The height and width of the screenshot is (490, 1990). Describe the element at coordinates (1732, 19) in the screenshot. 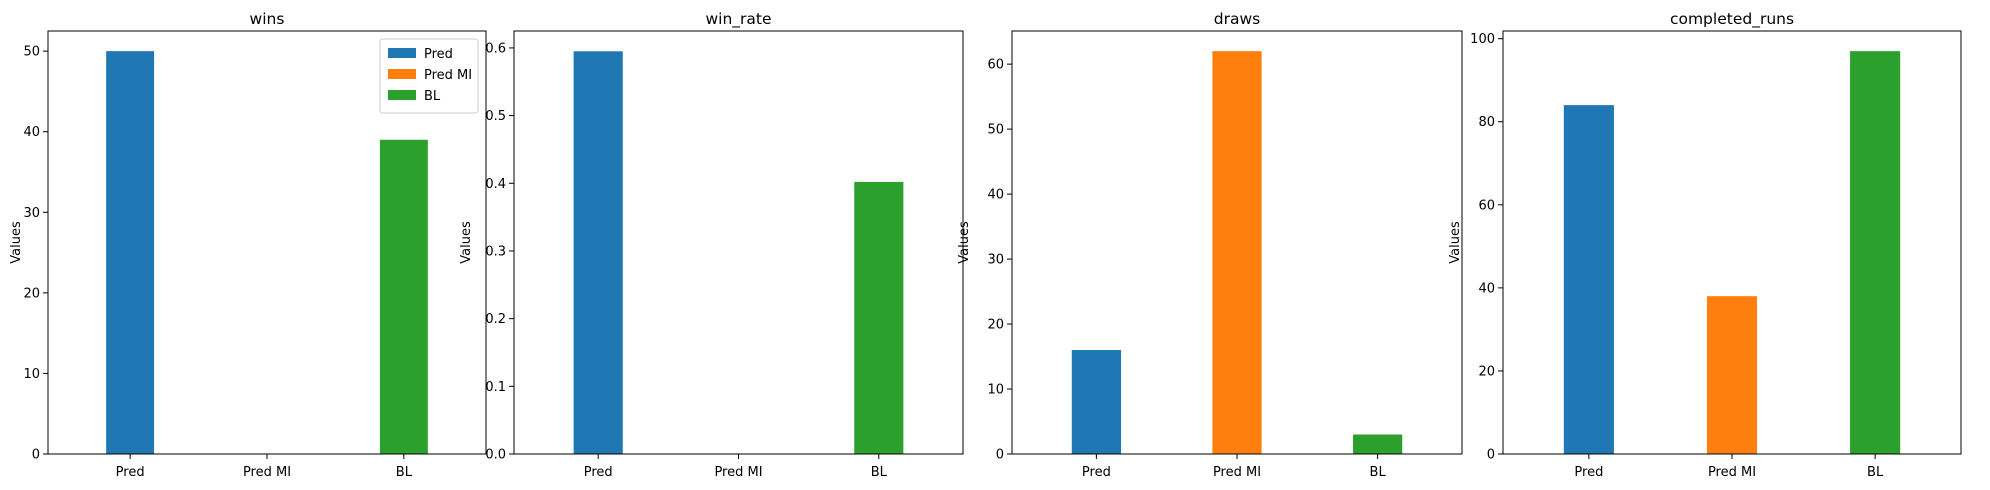

I see `subplot-title: completed_runs` at that location.